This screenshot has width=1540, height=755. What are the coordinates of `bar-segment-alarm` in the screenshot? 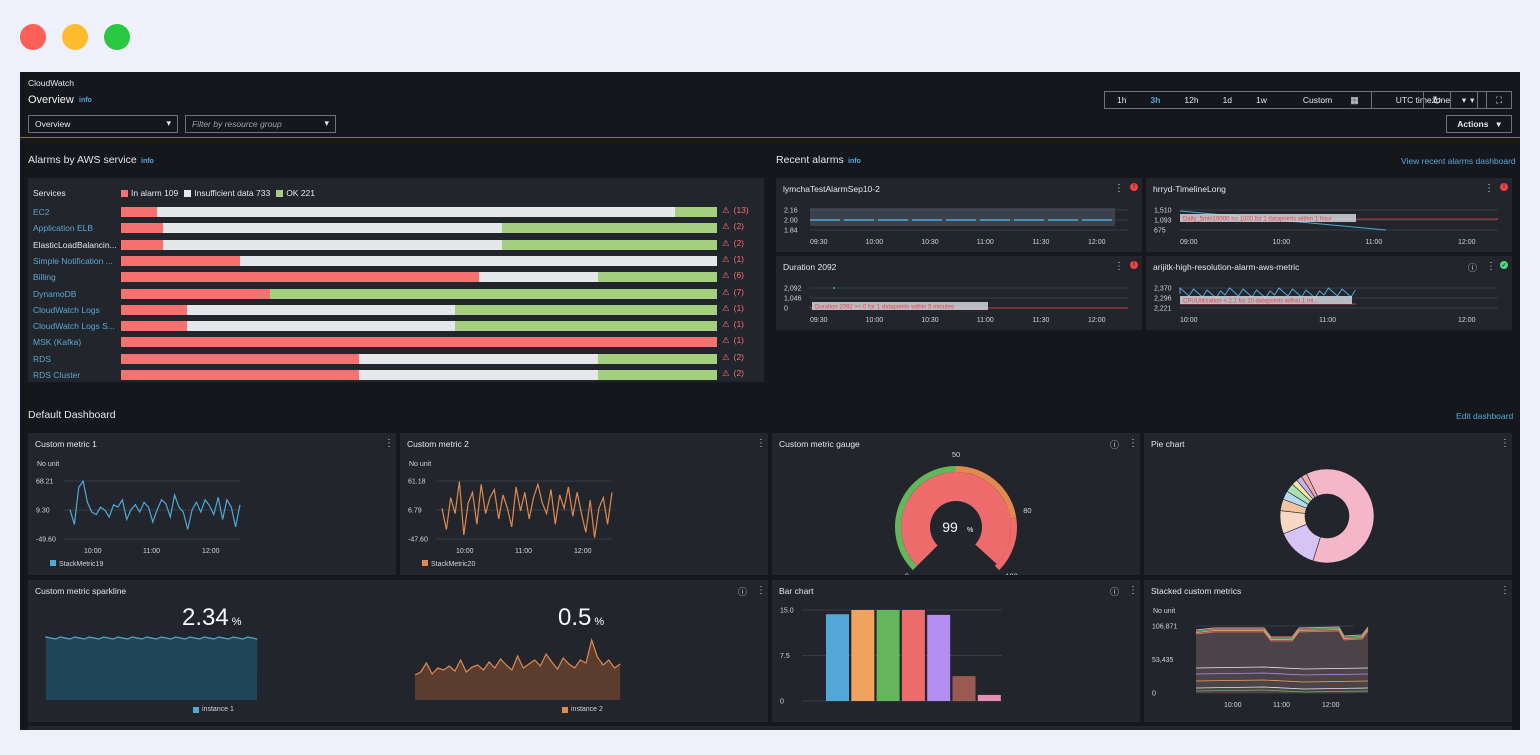 It's located at (419, 342).